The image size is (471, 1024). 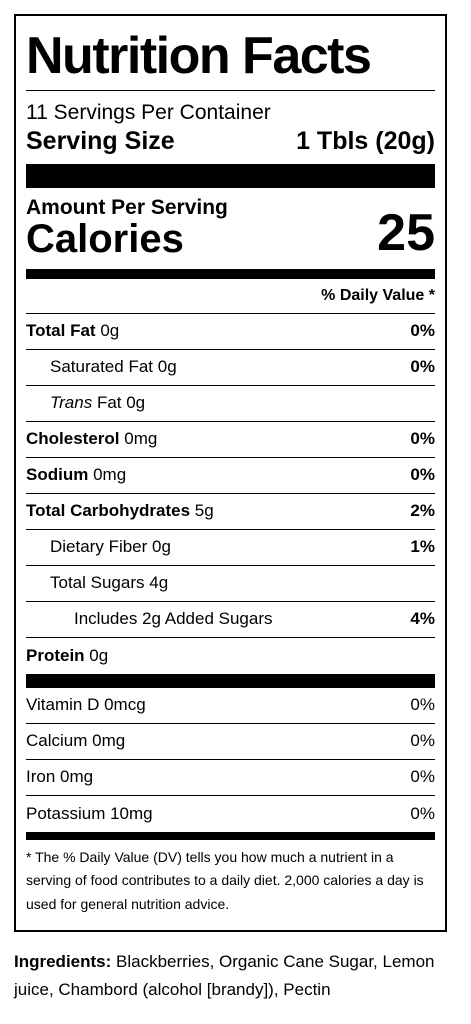 What do you see at coordinates (230, 273) in the screenshot?
I see `medium-divider` at bounding box center [230, 273].